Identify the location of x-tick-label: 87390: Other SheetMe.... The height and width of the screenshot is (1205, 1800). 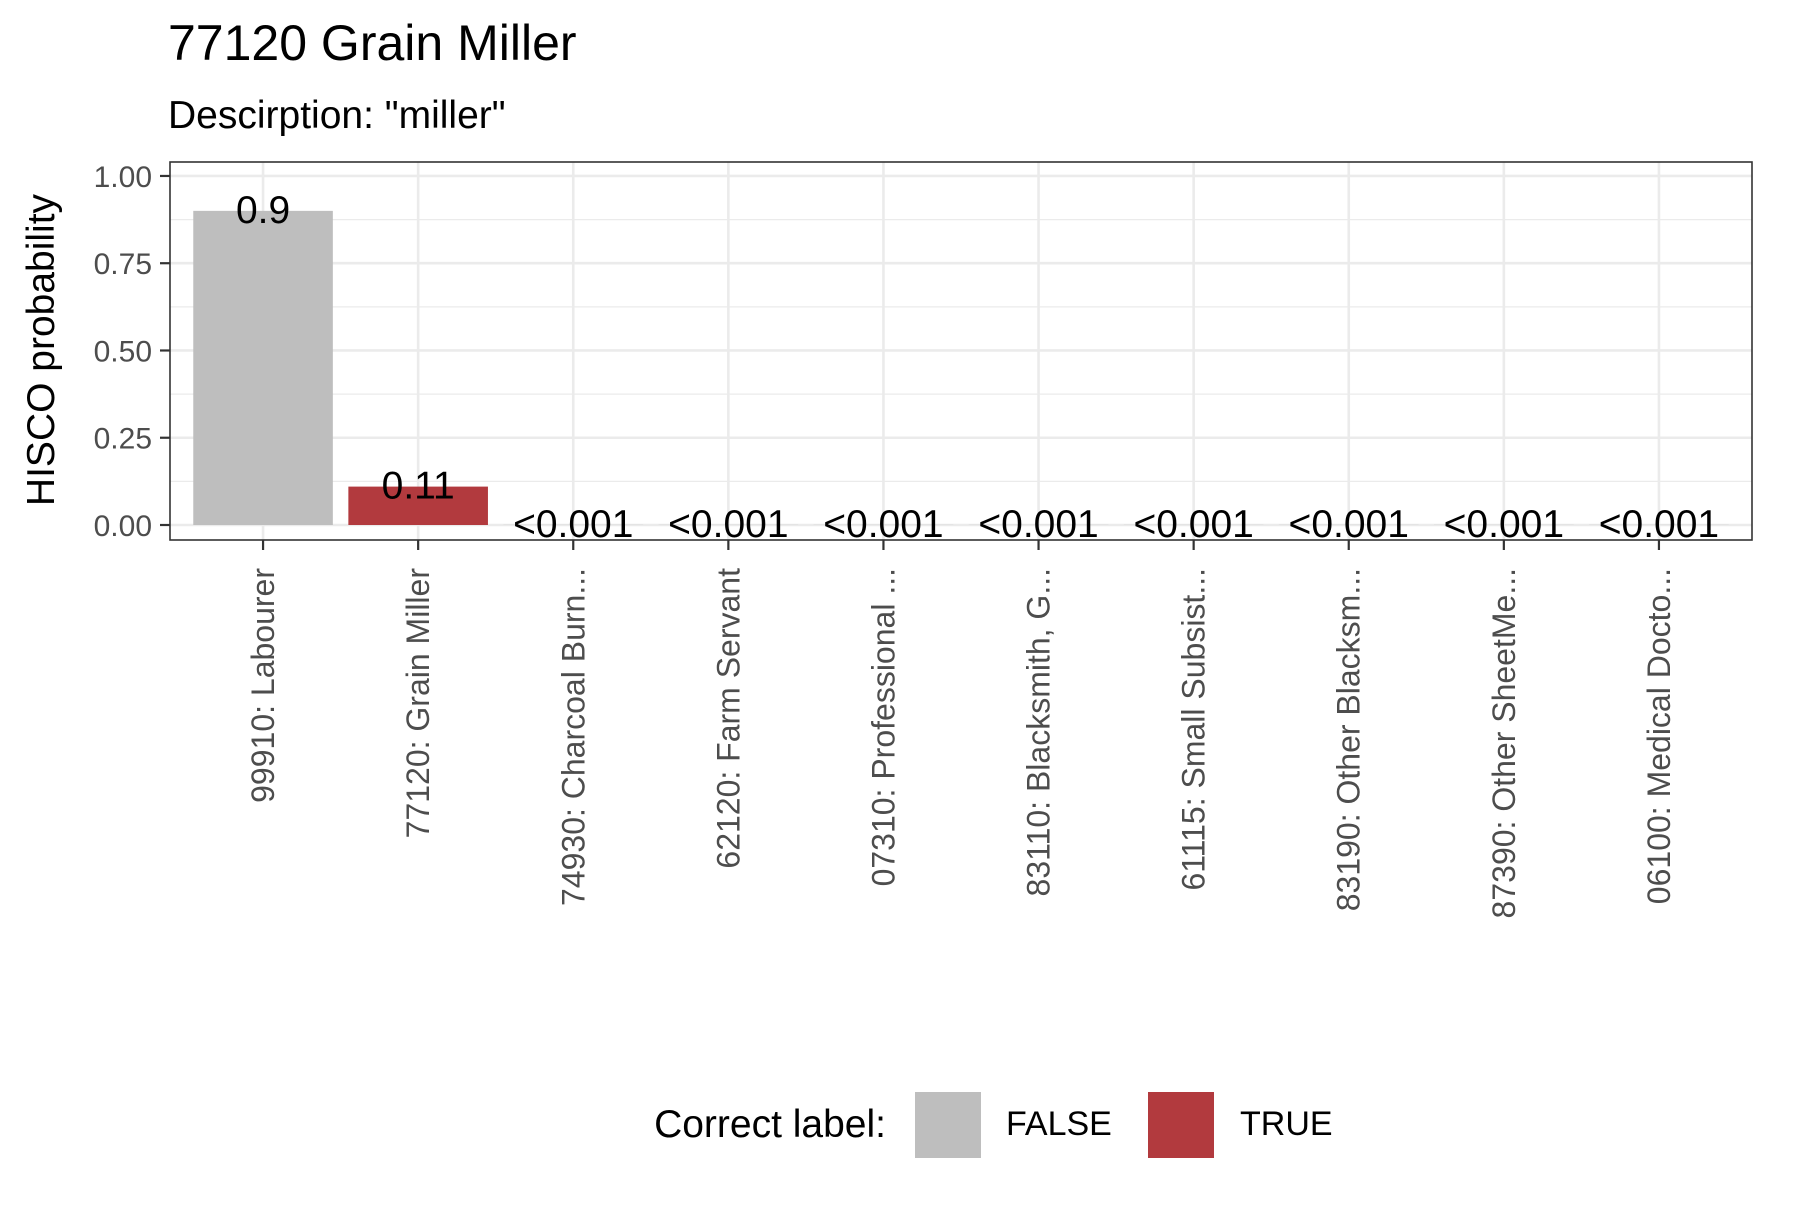
(1504, 743).